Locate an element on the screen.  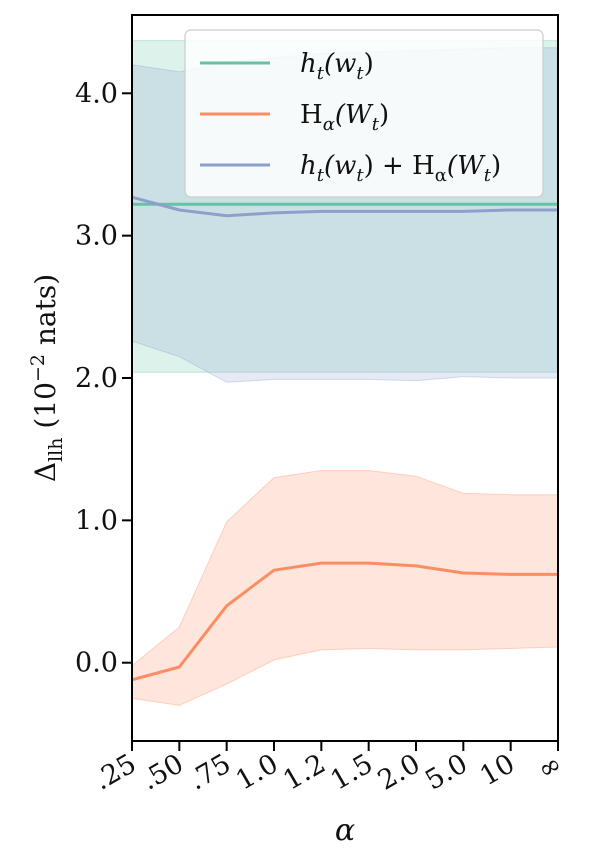
x-axis: .25.50.751.01.21.52.05.0 10 ∞ is located at coordinates (328, 769).